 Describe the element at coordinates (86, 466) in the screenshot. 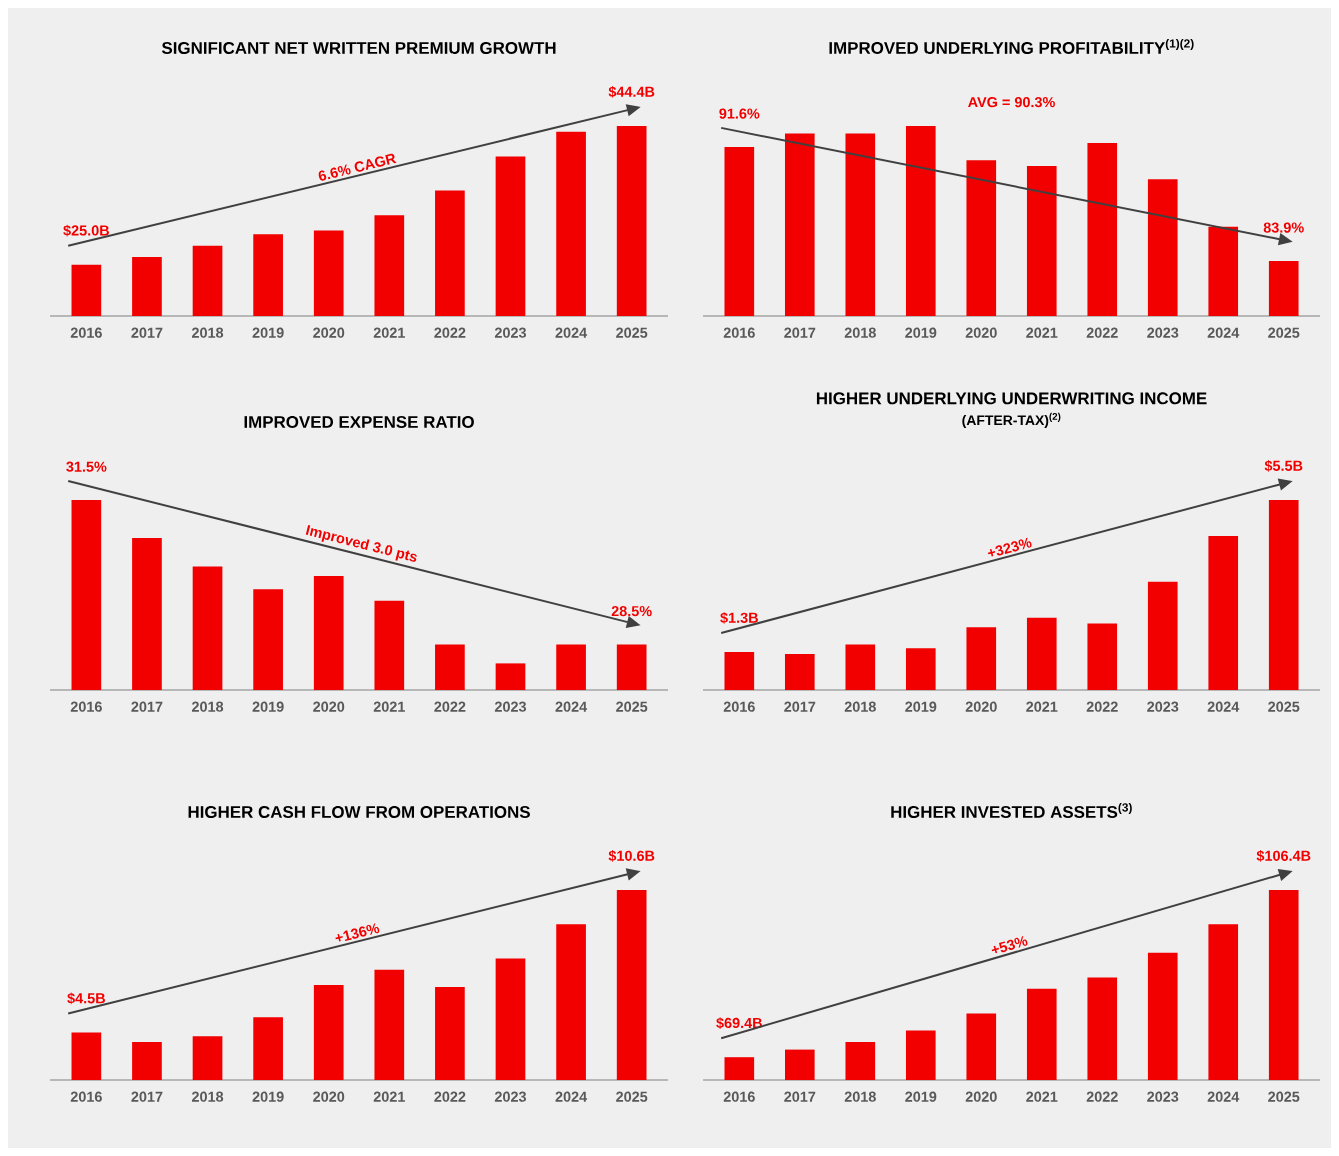

I see `text: 31.5%` at that location.